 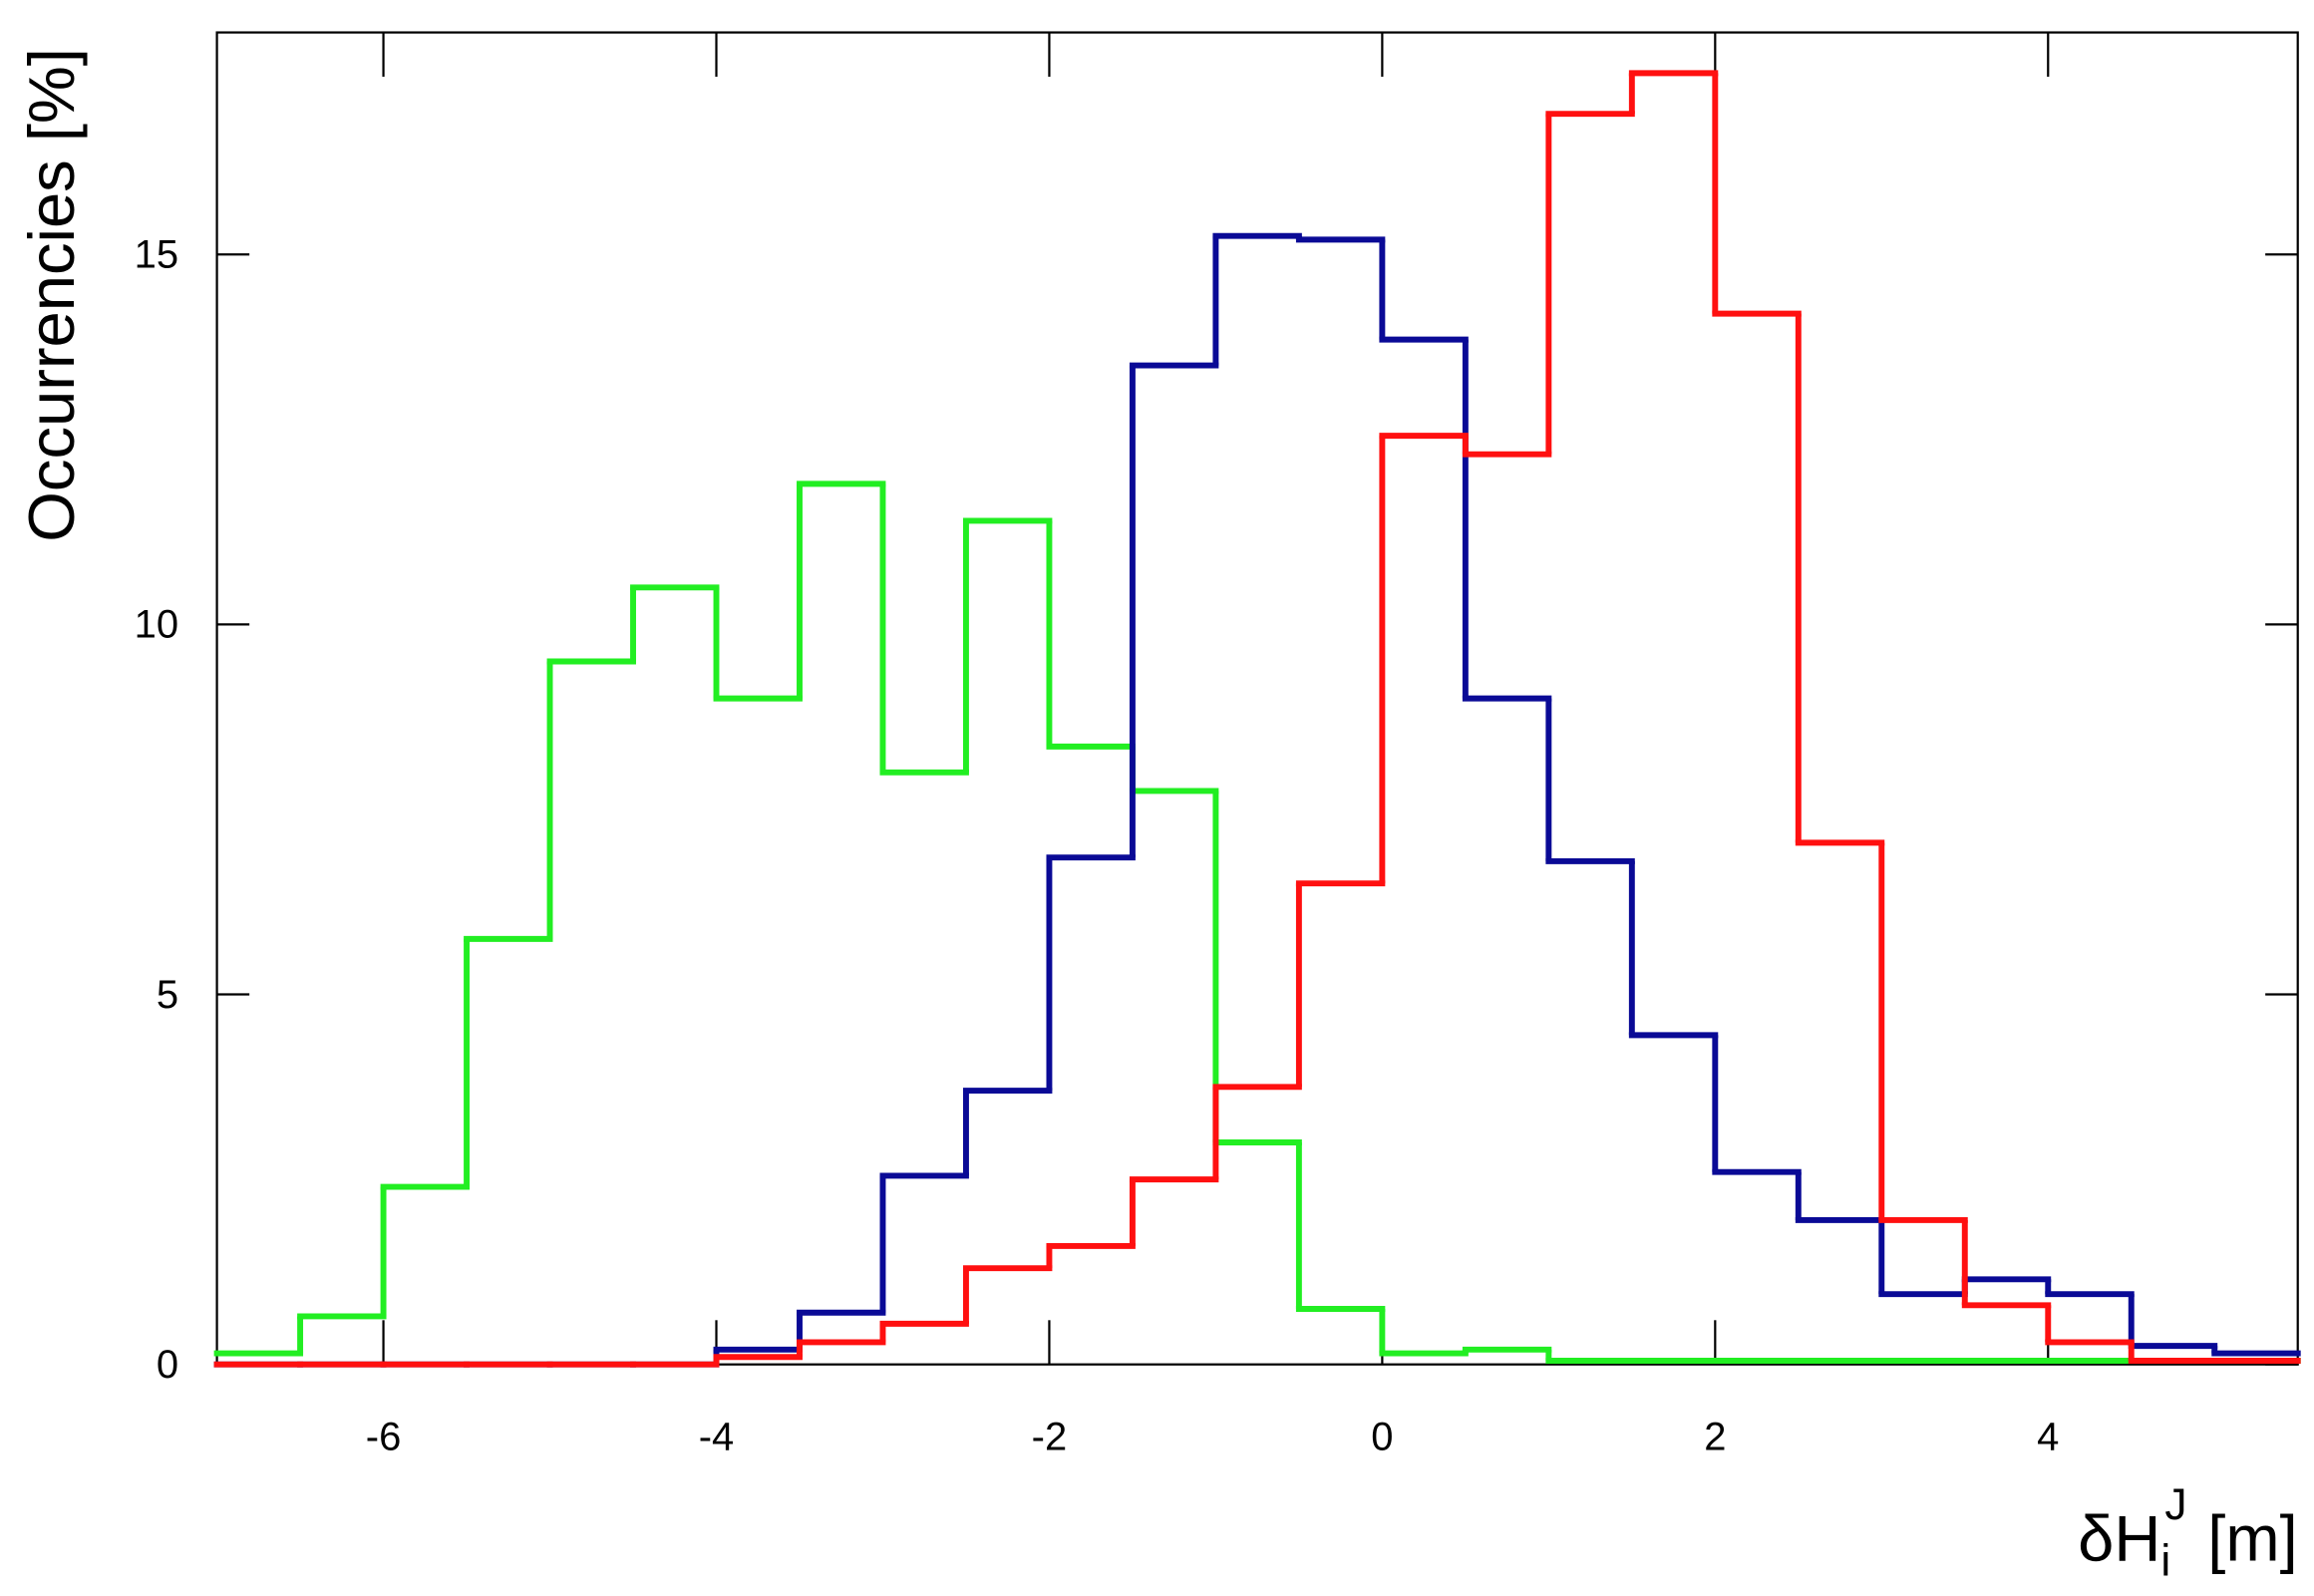 What do you see at coordinates (717, 1437) in the screenshot?
I see `x-tick-label: -4` at bounding box center [717, 1437].